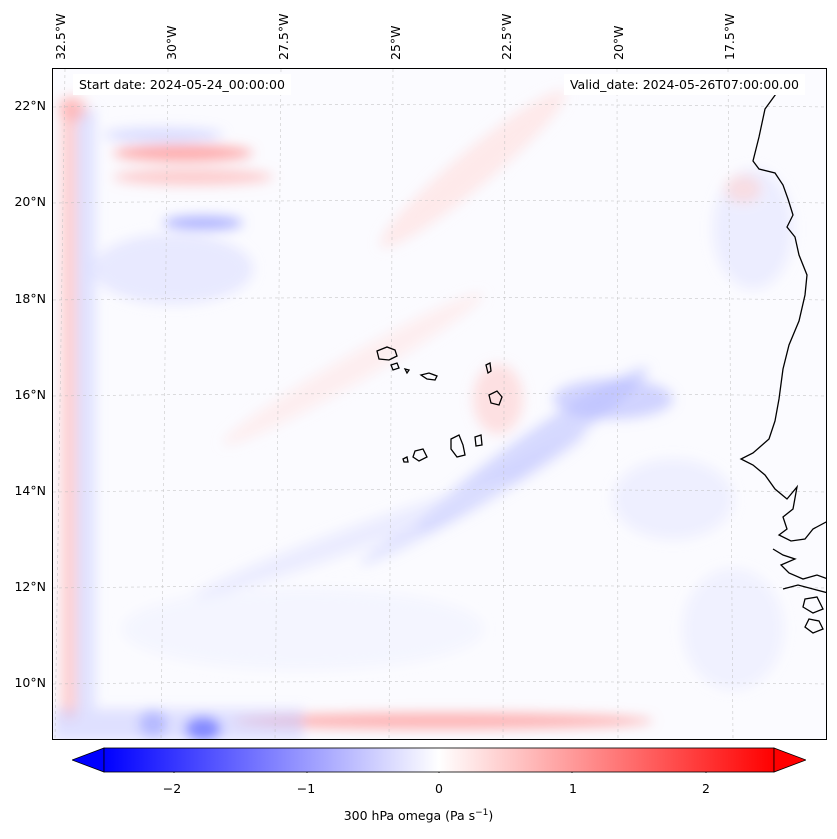 The height and width of the screenshot is (839, 837). I want to click on cape-verde-boa-vista, so click(495, 398).